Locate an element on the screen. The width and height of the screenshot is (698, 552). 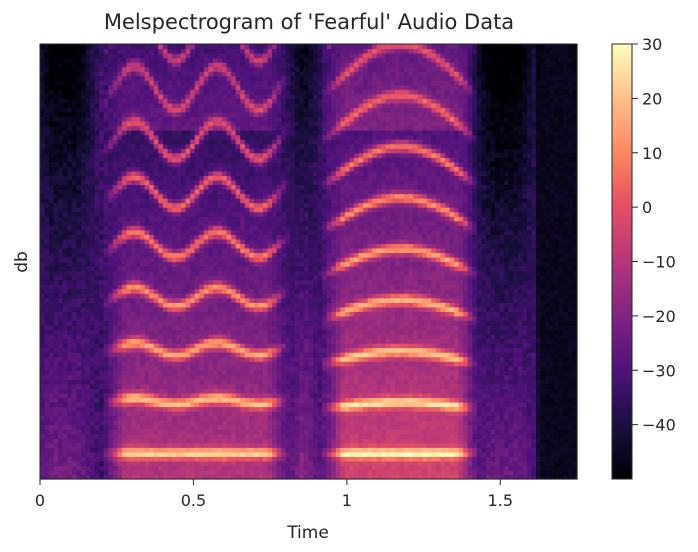
y-axis-label: db is located at coordinates (22, 262).